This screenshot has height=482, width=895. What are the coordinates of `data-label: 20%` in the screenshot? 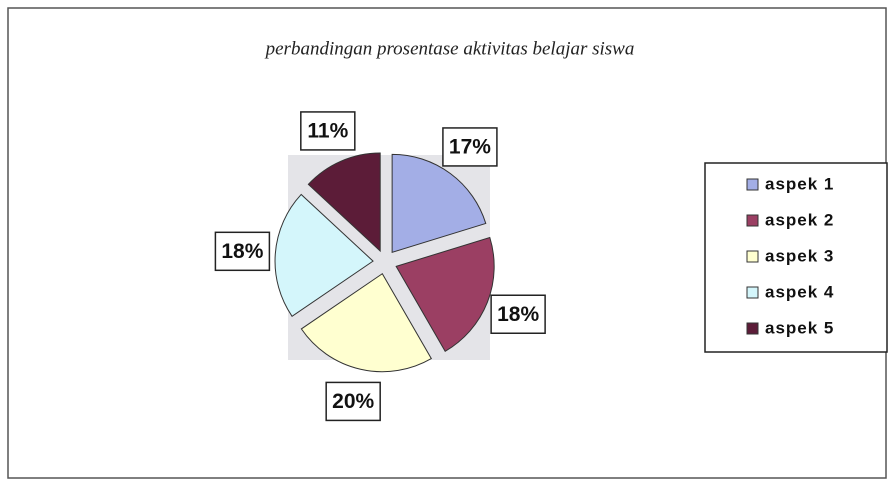 It's located at (353, 401).